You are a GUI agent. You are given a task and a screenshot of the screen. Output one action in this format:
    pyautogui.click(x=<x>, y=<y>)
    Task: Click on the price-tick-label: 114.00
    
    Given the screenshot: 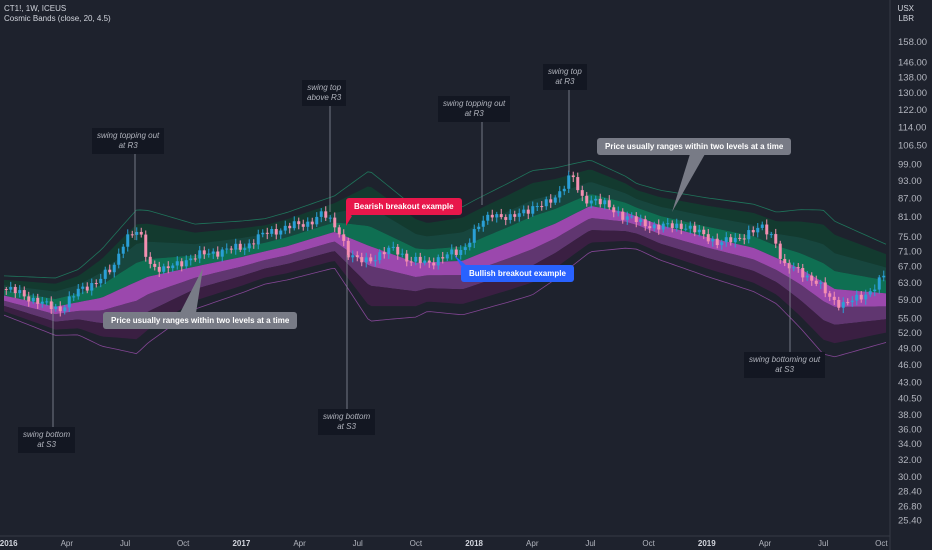 What is the action you would take?
    pyautogui.click(x=912, y=128)
    